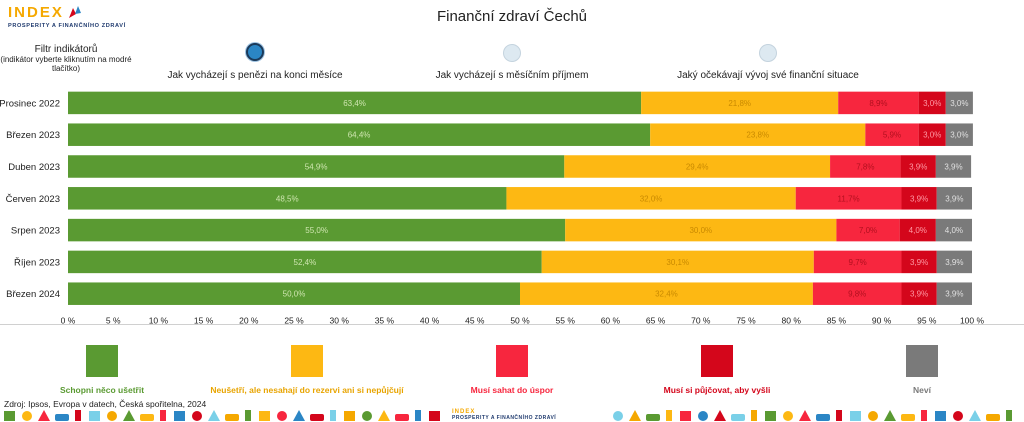 The image size is (1024, 422). Describe the element at coordinates (677, 262) in the screenshot. I see `data-label: 30,1%` at that location.